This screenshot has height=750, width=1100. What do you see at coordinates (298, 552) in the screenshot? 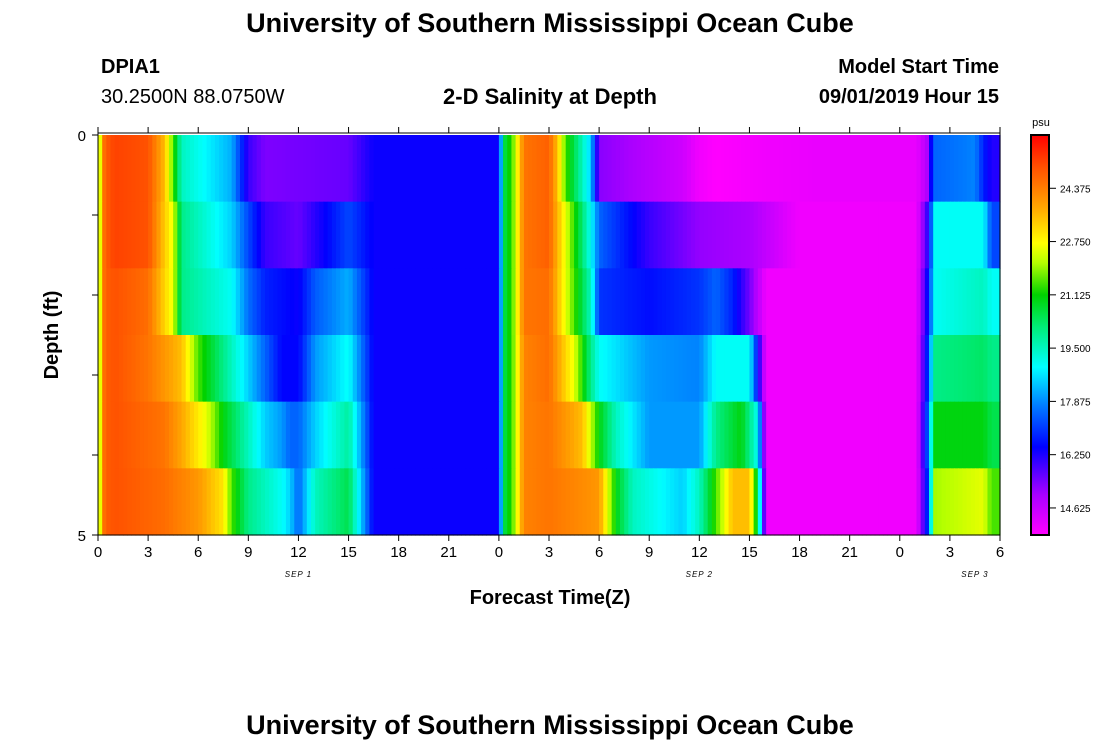
I see `x-tick-label: 12` at bounding box center [298, 552].